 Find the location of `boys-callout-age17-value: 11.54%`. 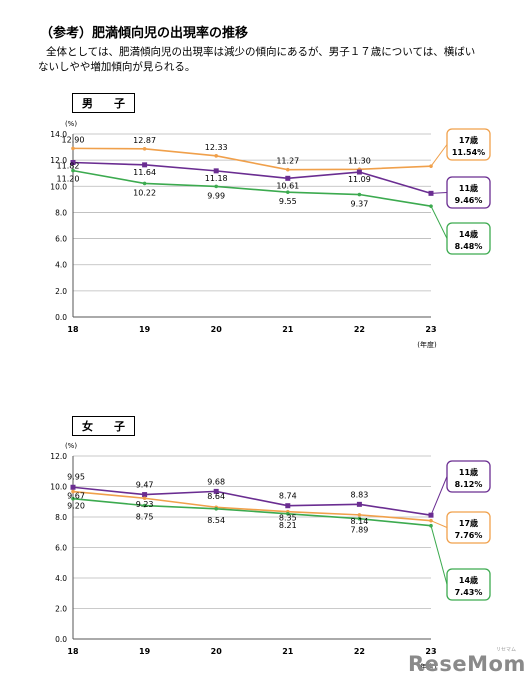

boys-callout-age17-value: 11.54% is located at coordinates (468, 152).